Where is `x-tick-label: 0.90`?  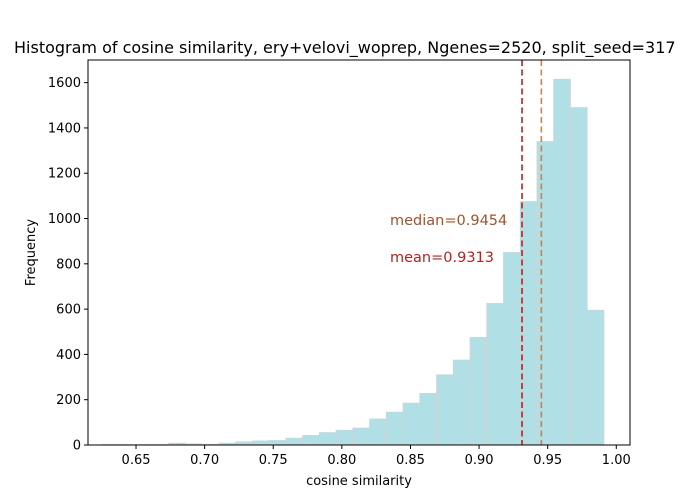 x-tick-label: 0.90 is located at coordinates (479, 460).